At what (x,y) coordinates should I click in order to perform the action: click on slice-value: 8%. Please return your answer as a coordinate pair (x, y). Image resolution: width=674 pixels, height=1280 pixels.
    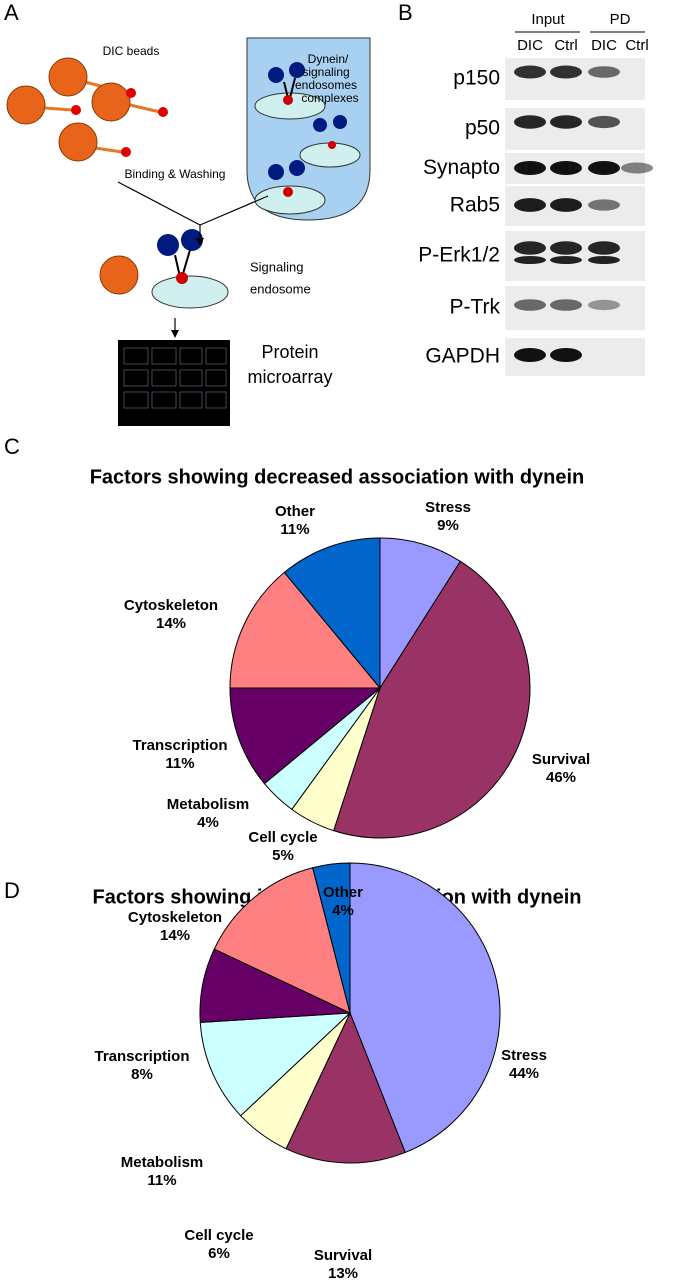
    Looking at the image, I should click on (142, 1074).